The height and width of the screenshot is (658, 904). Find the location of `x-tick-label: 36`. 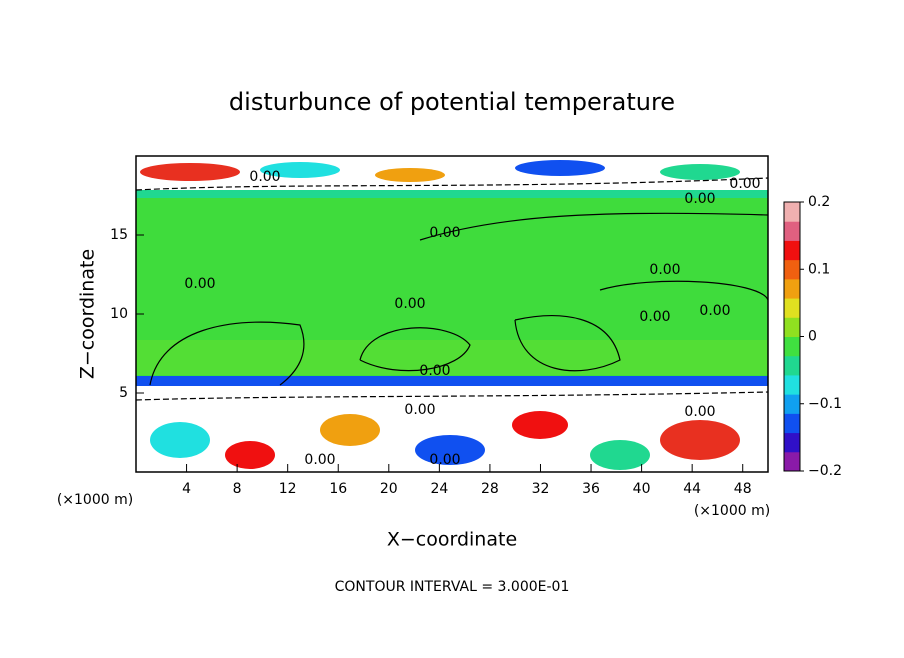

x-tick-label: 36 is located at coordinates (591, 489).